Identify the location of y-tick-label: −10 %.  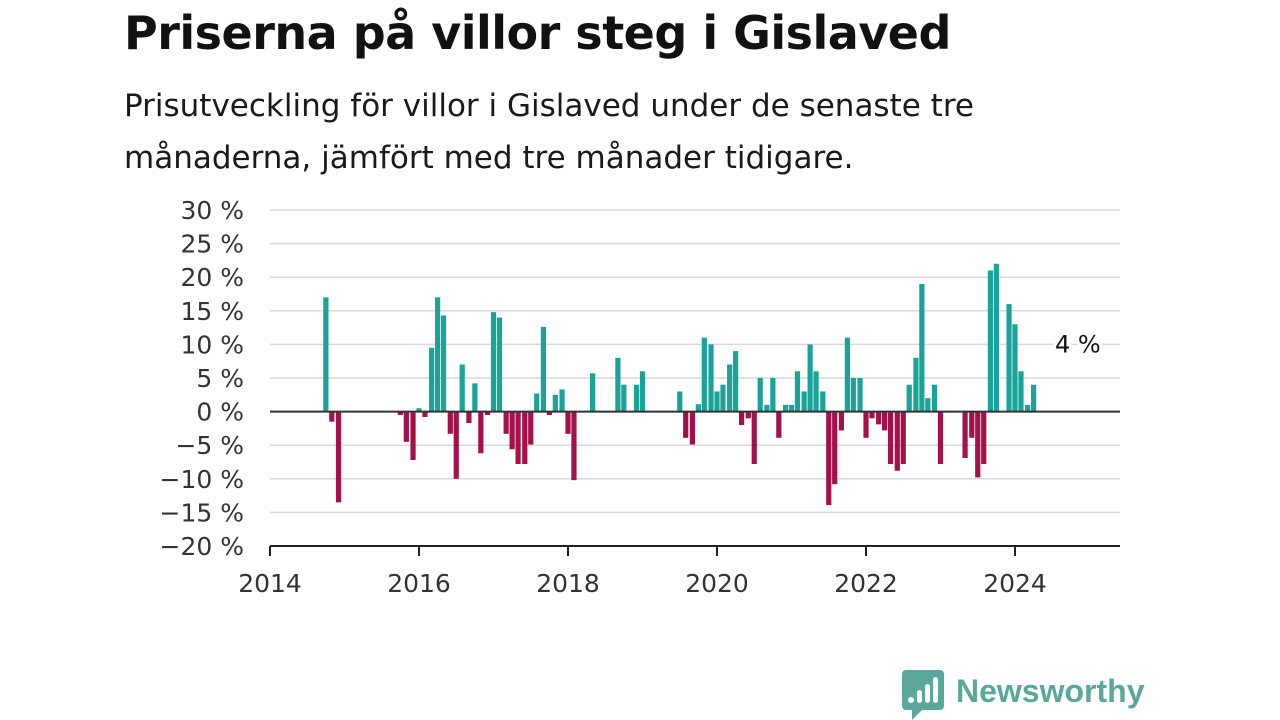
(202, 479).